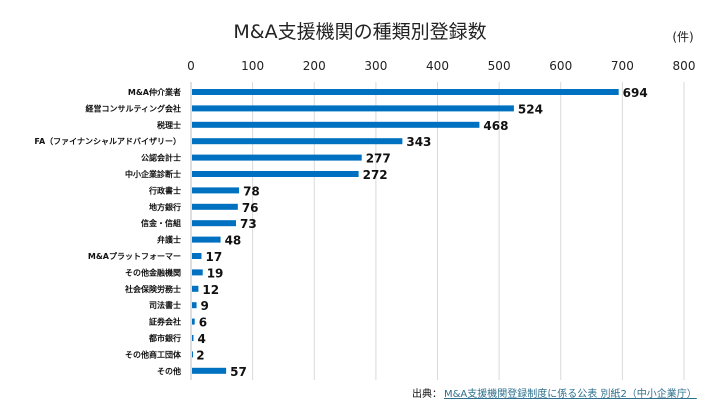 This screenshot has height=405, width=720. What do you see at coordinates (378, 159) in the screenshot?
I see `data-label: 277` at bounding box center [378, 159].